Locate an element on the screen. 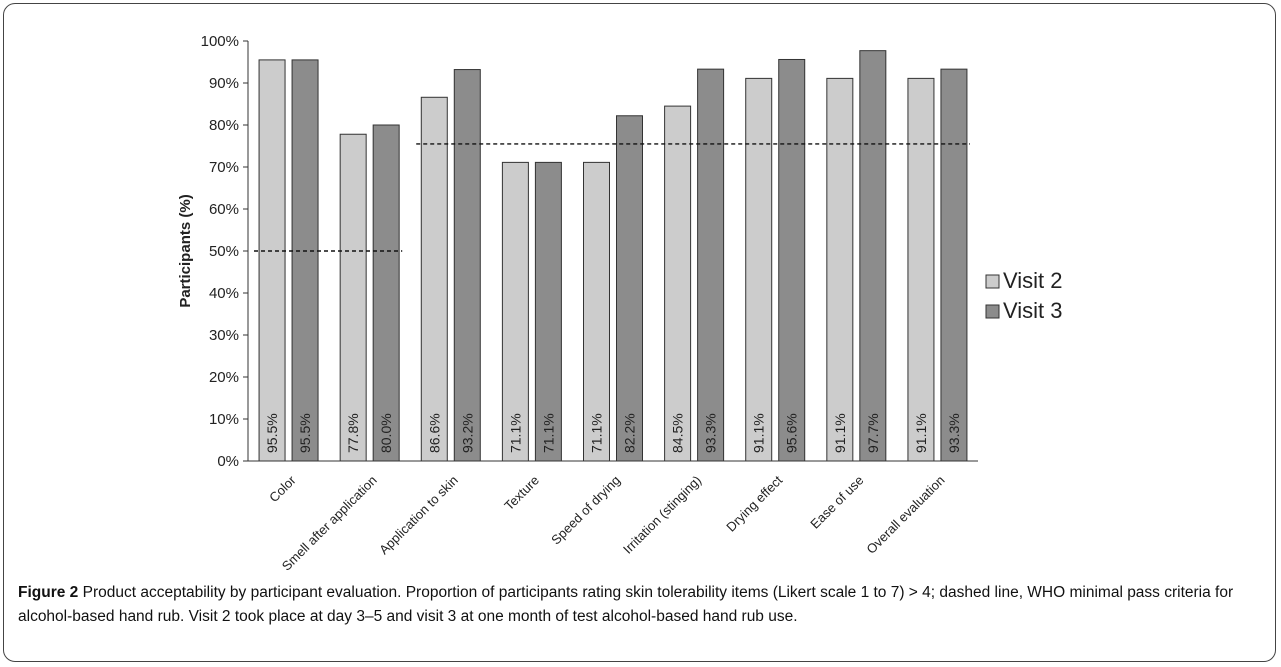 The width and height of the screenshot is (1281, 667). y-tick-label: 70% is located at coordinates (224, 167).